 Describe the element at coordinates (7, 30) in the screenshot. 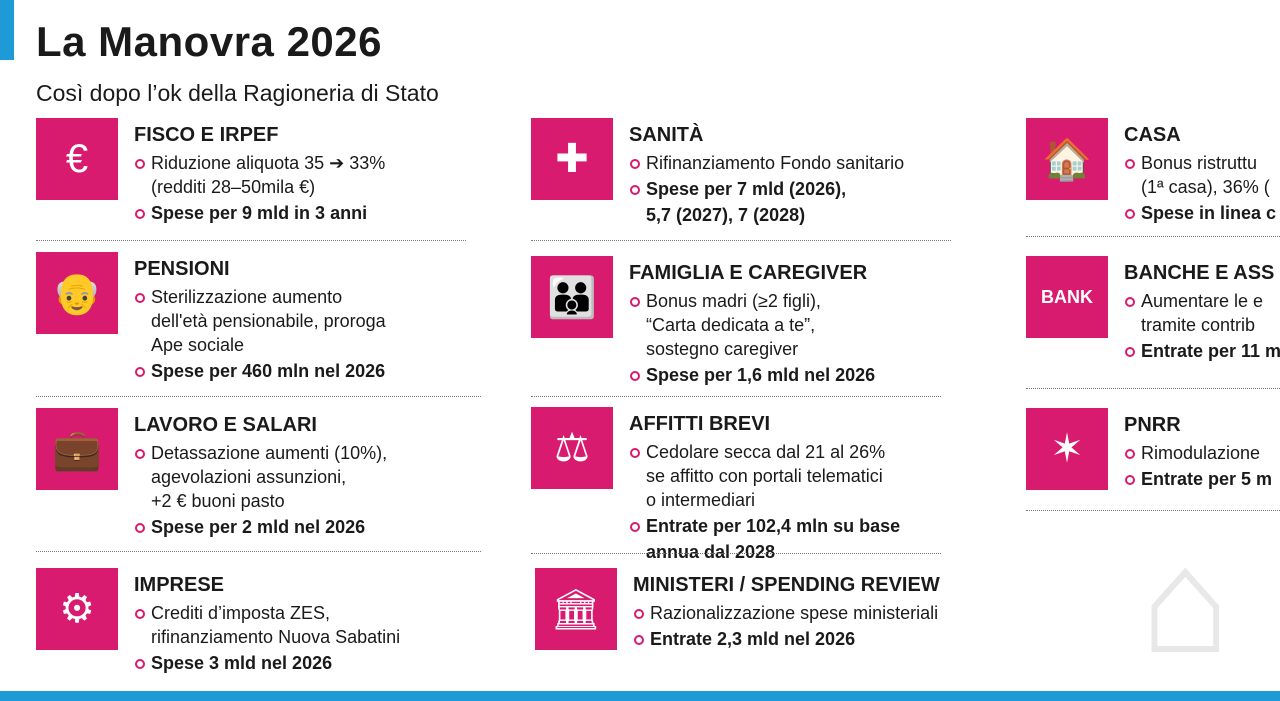

I see `top-accent-bar` at that location.